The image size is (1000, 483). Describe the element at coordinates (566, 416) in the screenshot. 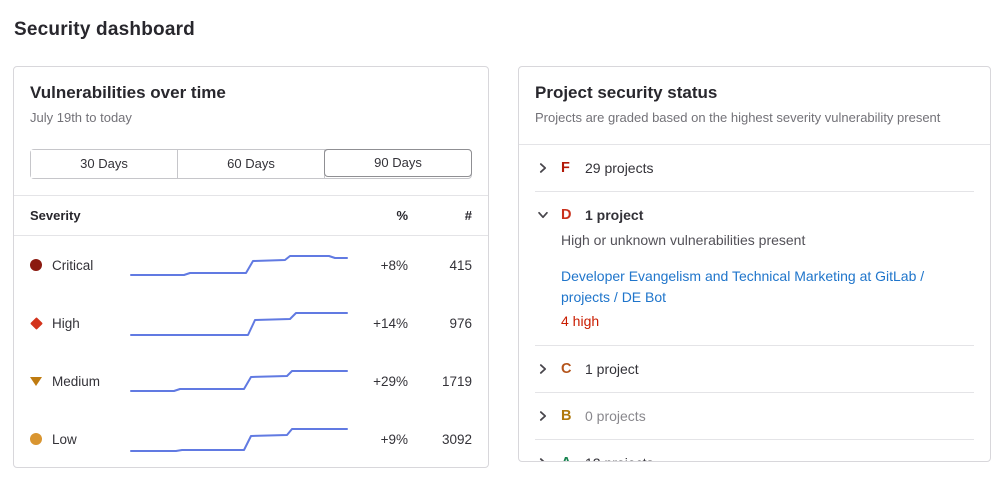

I see `grade-letter: B` at that location.